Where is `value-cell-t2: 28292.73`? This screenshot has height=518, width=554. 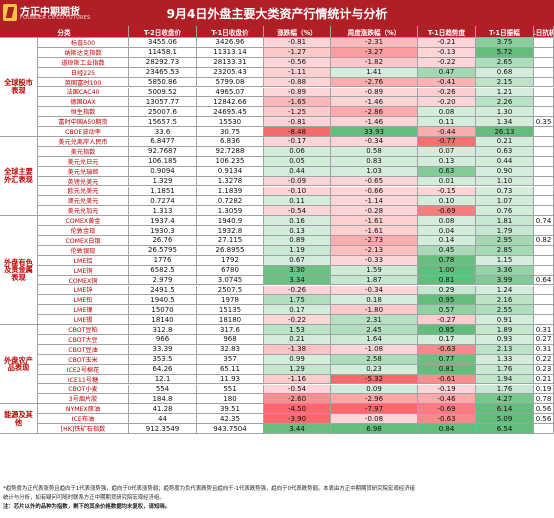
value-cell-t2: 28292.73 is located at coordinates (163, 62).